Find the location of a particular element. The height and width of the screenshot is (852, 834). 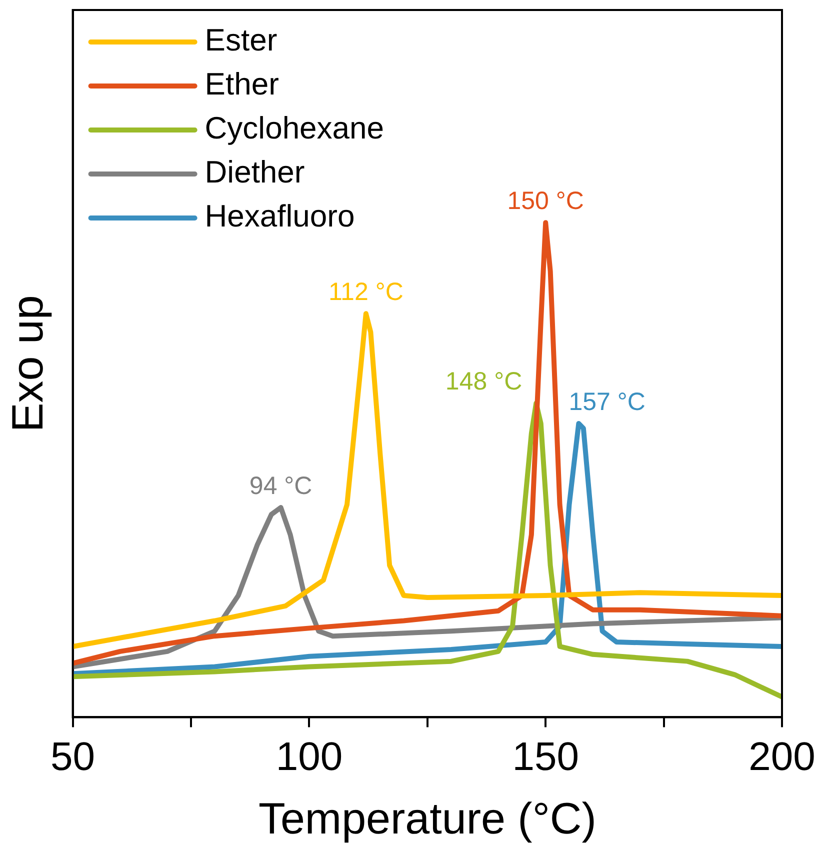

legend-label: Cyclohexane is located at coordinates (294, 128).